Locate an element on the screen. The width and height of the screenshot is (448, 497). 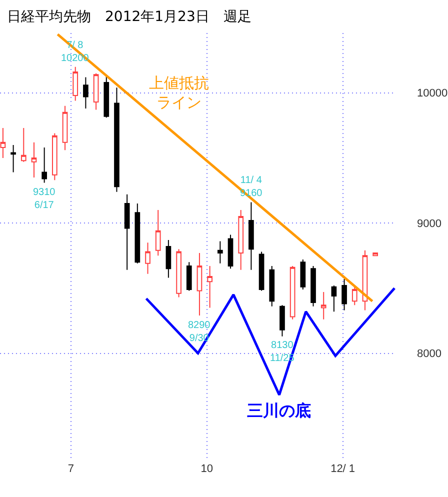
line-series is located at coordinates (270, 341).